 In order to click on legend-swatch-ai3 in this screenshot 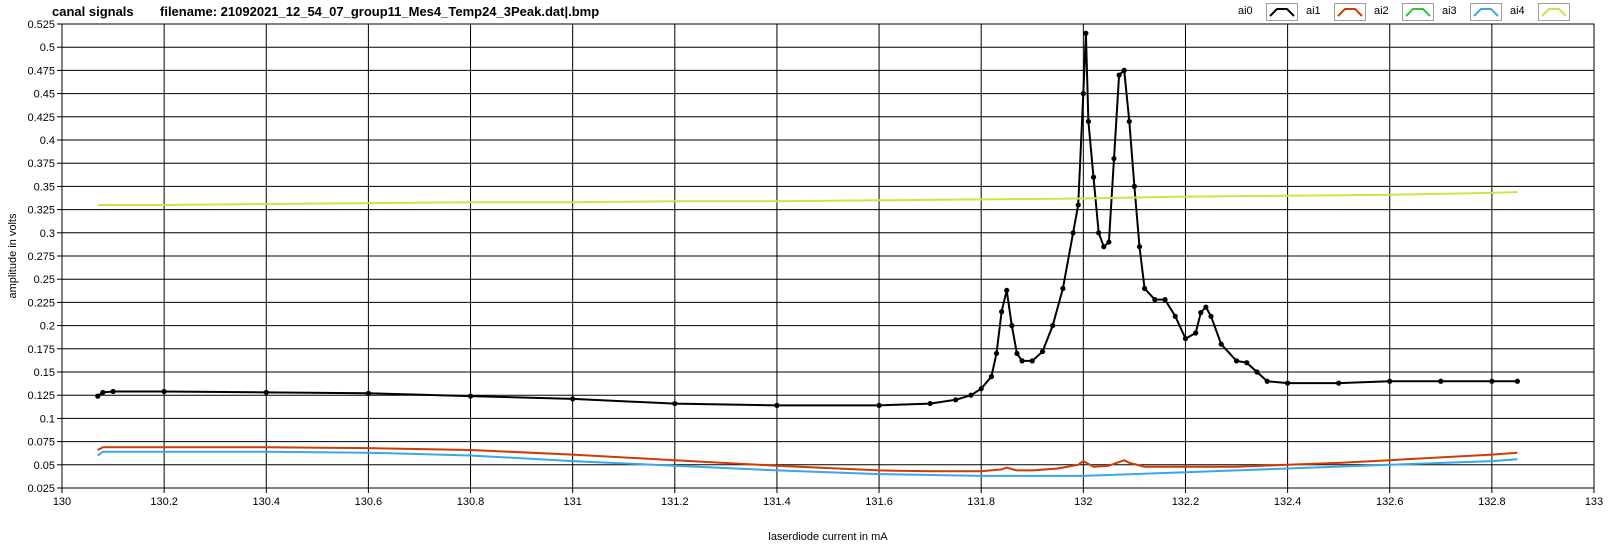, I will do `click(1486, 12)`.